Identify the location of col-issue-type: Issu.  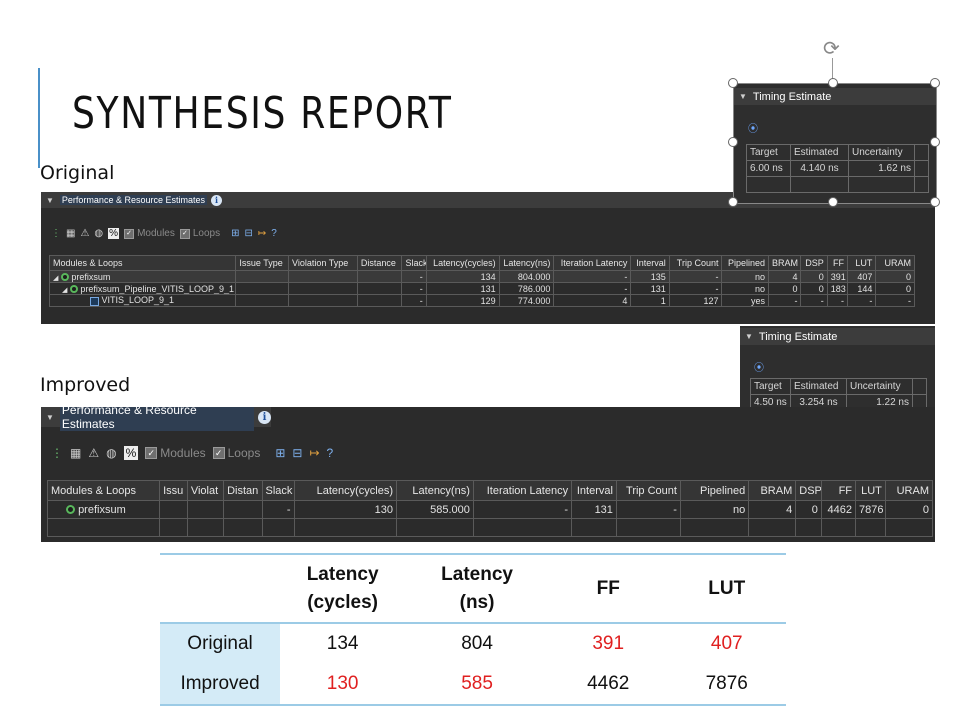
(173, 490).